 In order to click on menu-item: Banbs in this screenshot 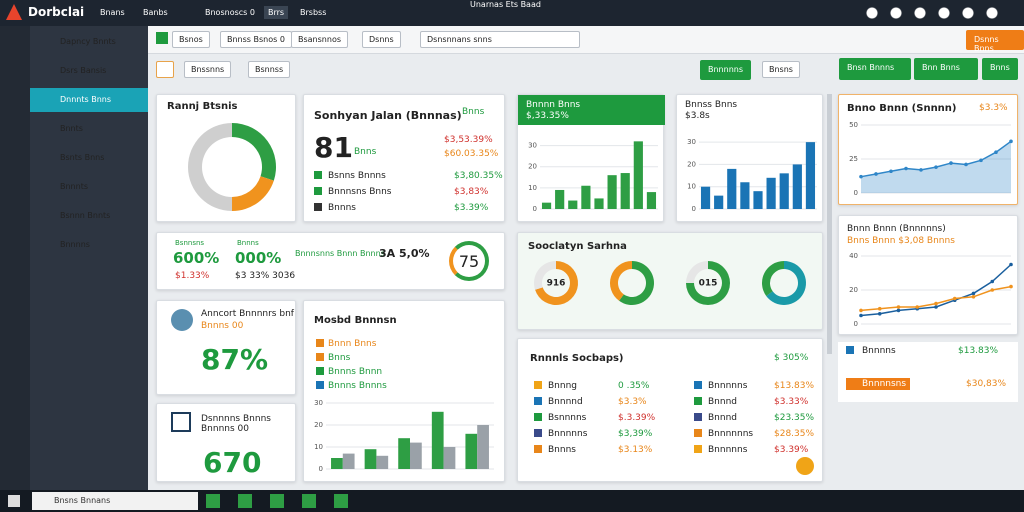, I will do `click(155, 12)`.